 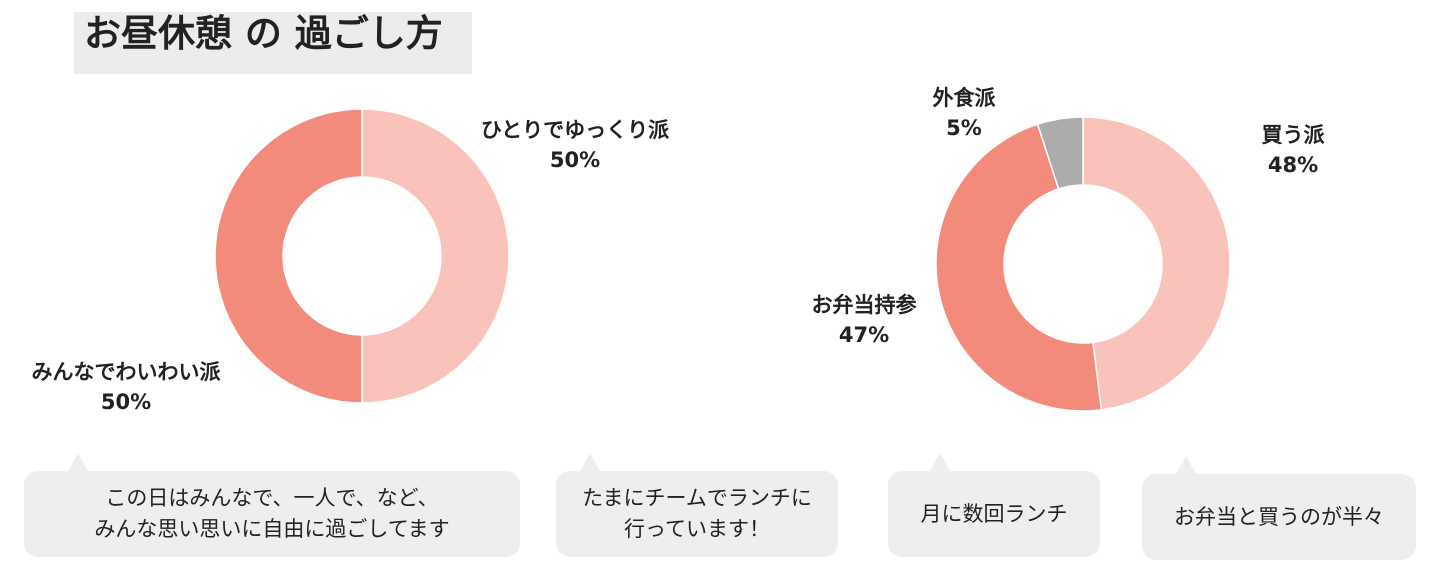 I want to click on slice-label-together: みんなでわいわい派 50%, so click(x=126, y=387).